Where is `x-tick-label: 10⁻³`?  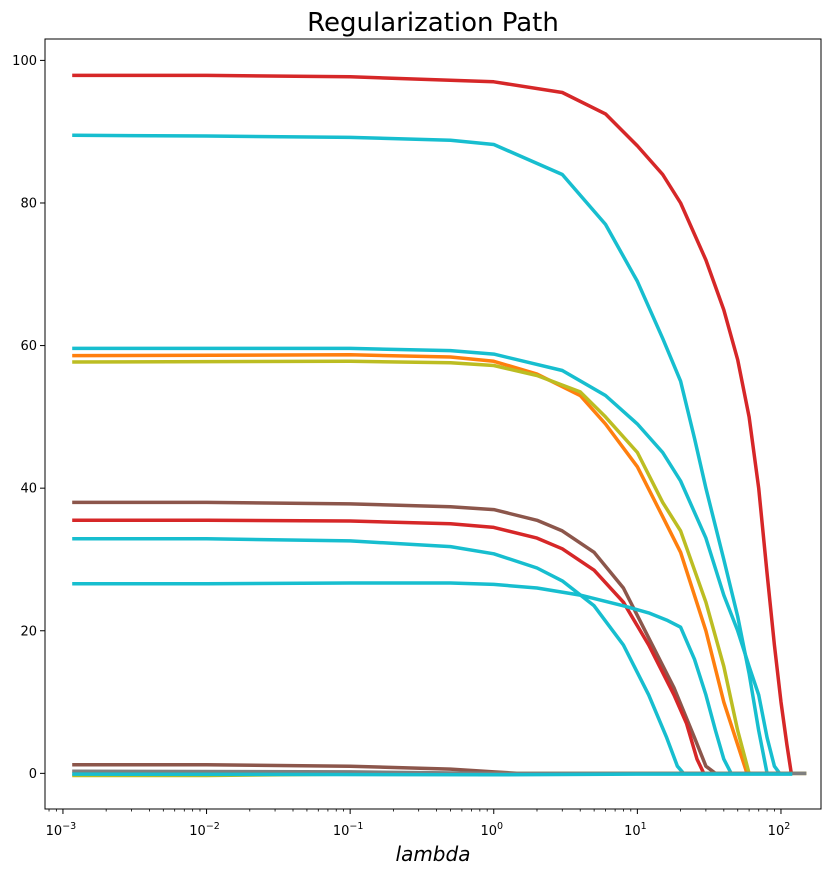 x-tick-label: 10⁻³ is located at coordinates (61, 830).